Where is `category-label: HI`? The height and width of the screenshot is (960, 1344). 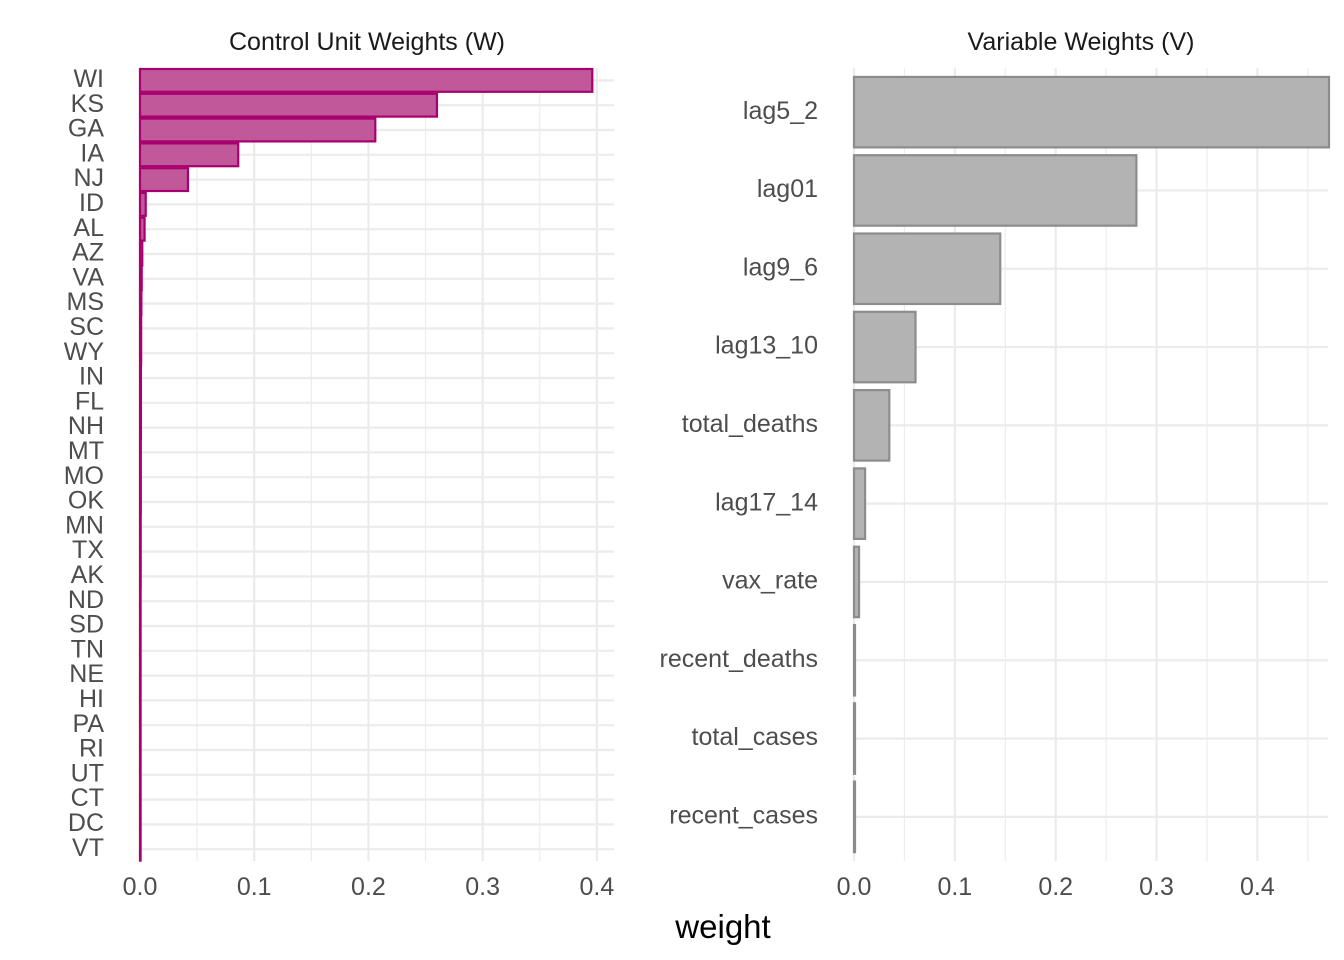 category-label: HI is located at coordinates (91, 699).